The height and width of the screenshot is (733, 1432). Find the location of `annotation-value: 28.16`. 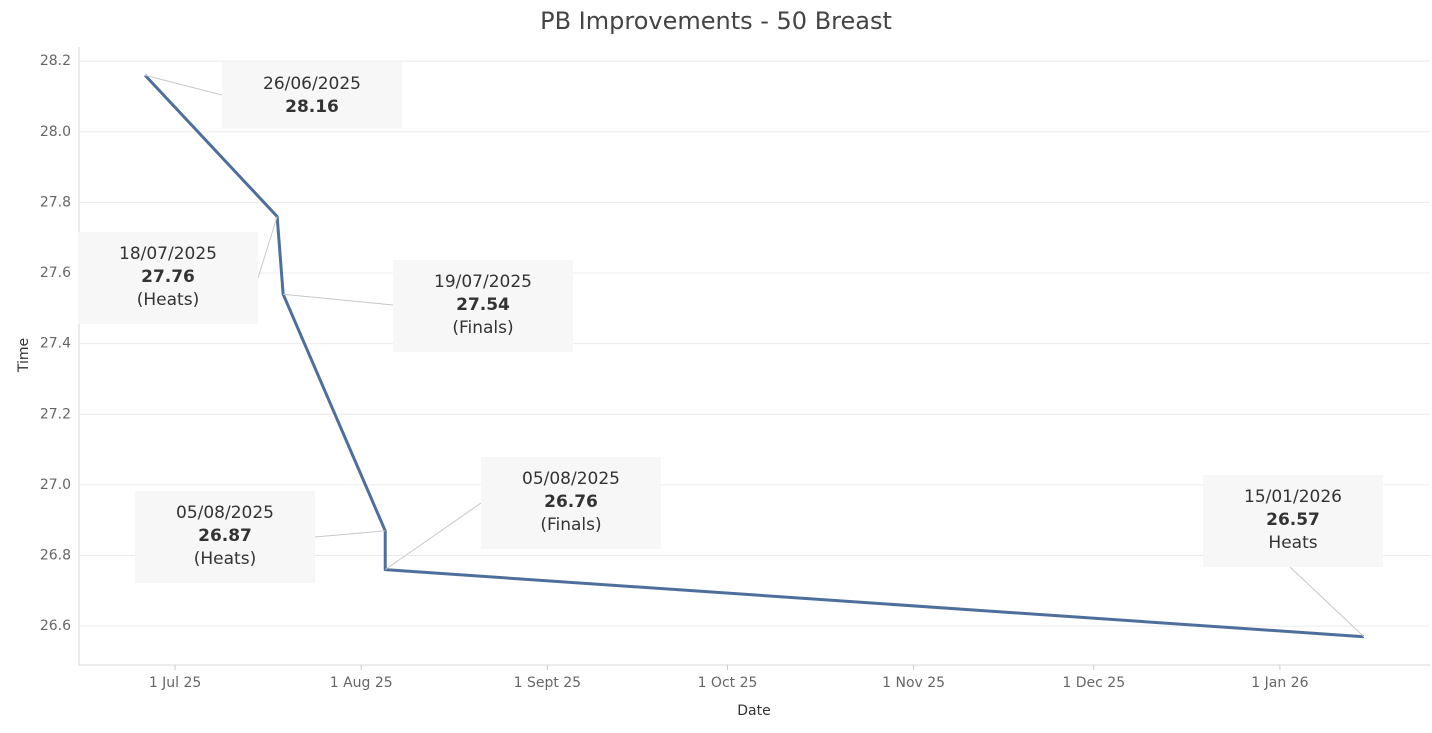

annotation-value: 28.16 is located at coordinates (312, 107).